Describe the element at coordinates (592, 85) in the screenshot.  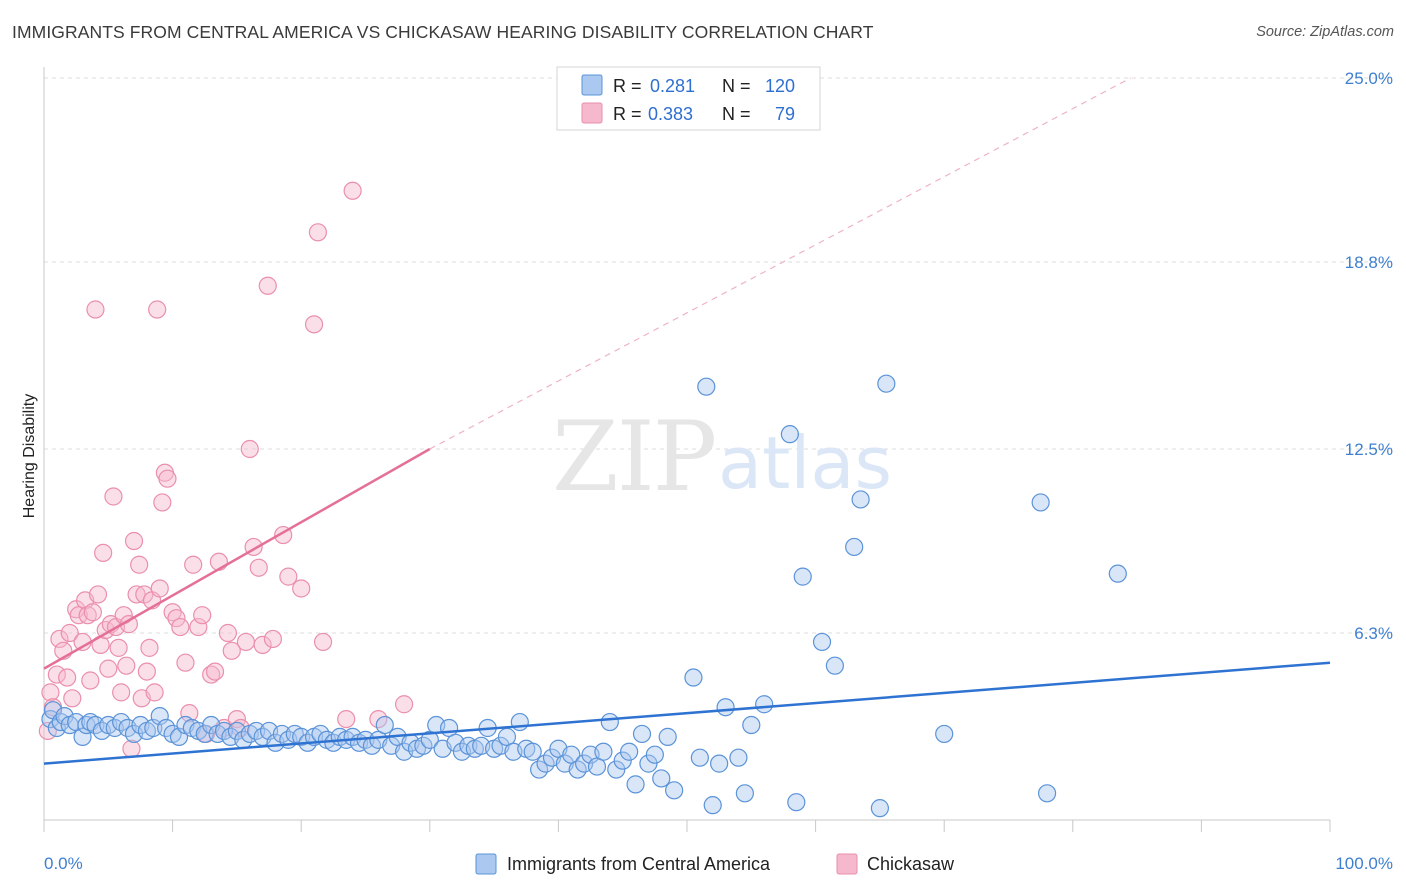
I see `legend-swatch-blue` at that location.